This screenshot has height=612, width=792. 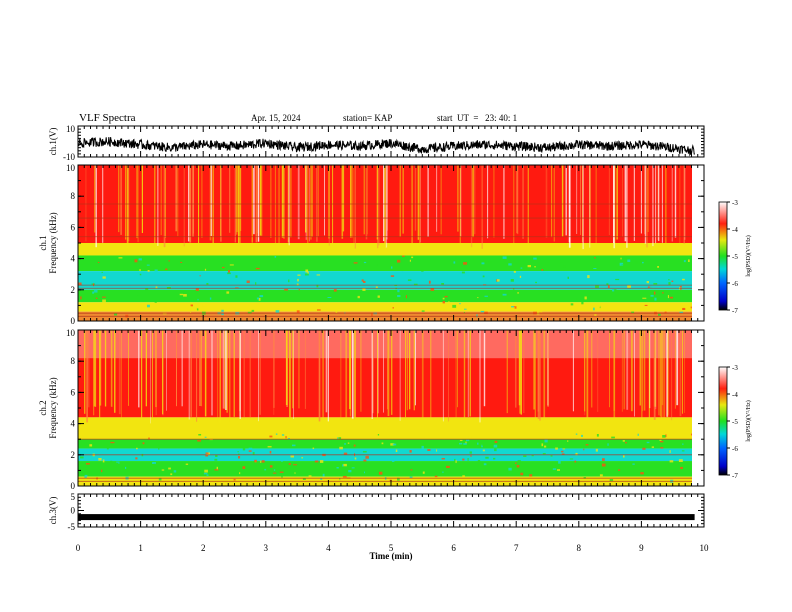 I want to click on start-time-label: start UT = 23: 40: 1, so click(x=477, y=118).